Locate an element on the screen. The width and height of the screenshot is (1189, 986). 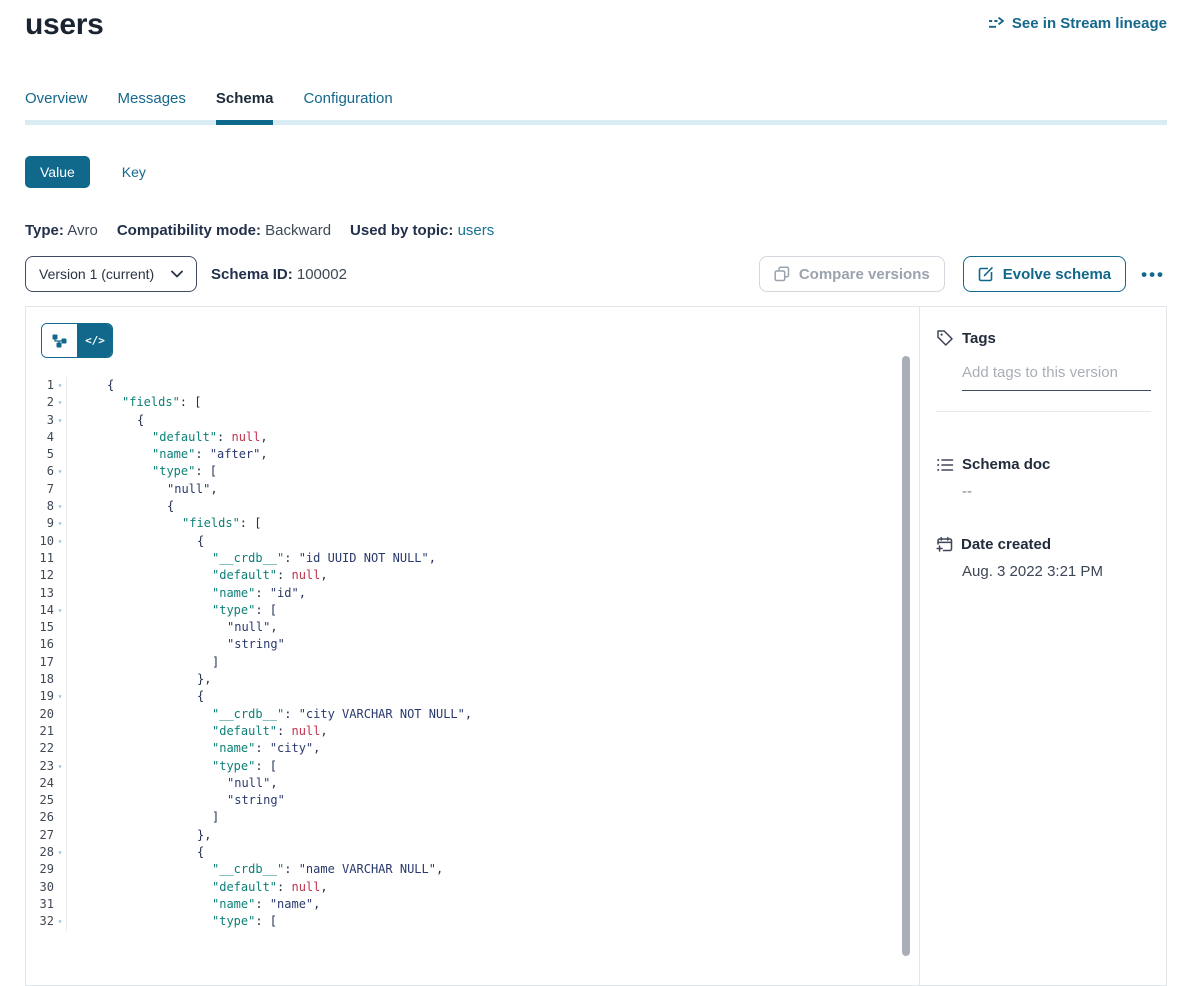
page-title: users is located at coordinates (64, 24).